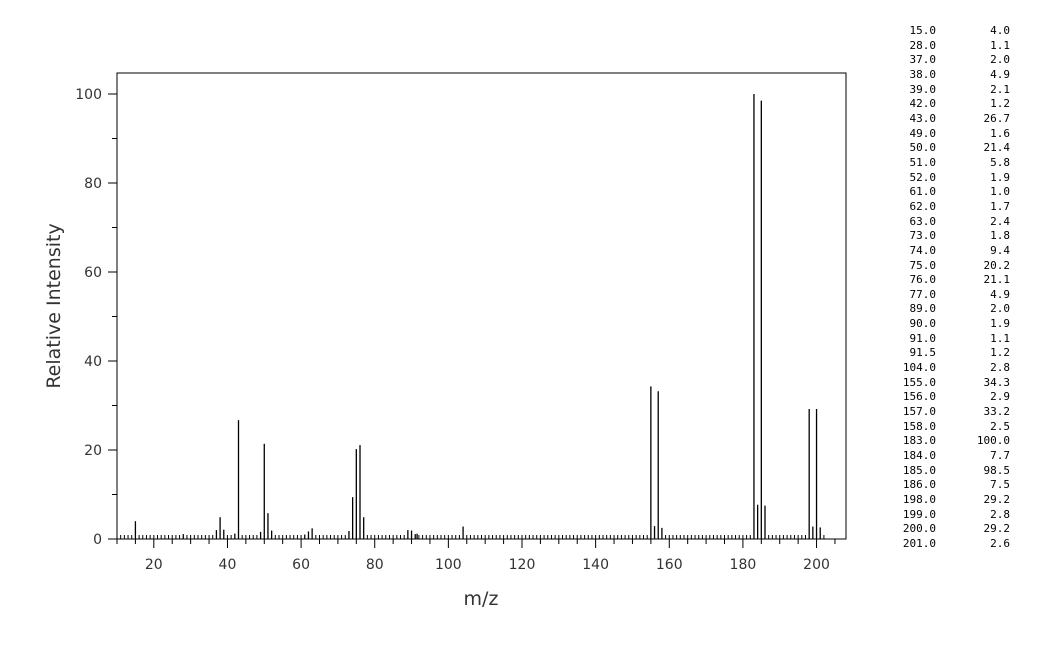  I want to click on peak-row: 201.0 2.6, so click(941, 544).